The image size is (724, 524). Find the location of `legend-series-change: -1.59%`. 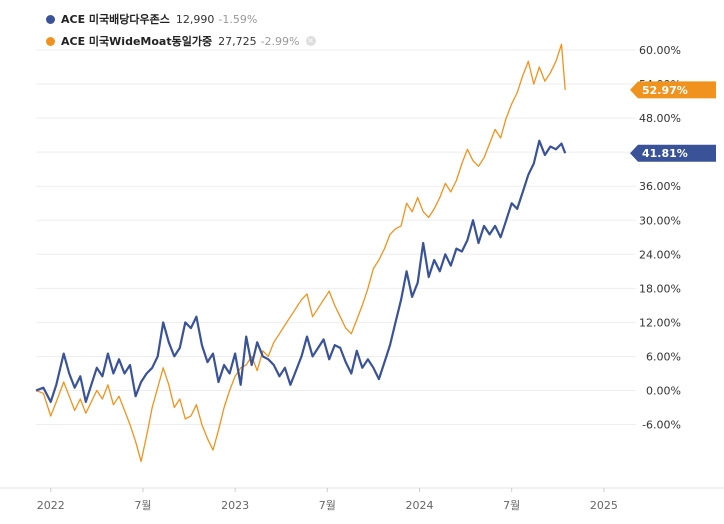

legend-series-change: -1.59% is located at coordinates (238, 19).